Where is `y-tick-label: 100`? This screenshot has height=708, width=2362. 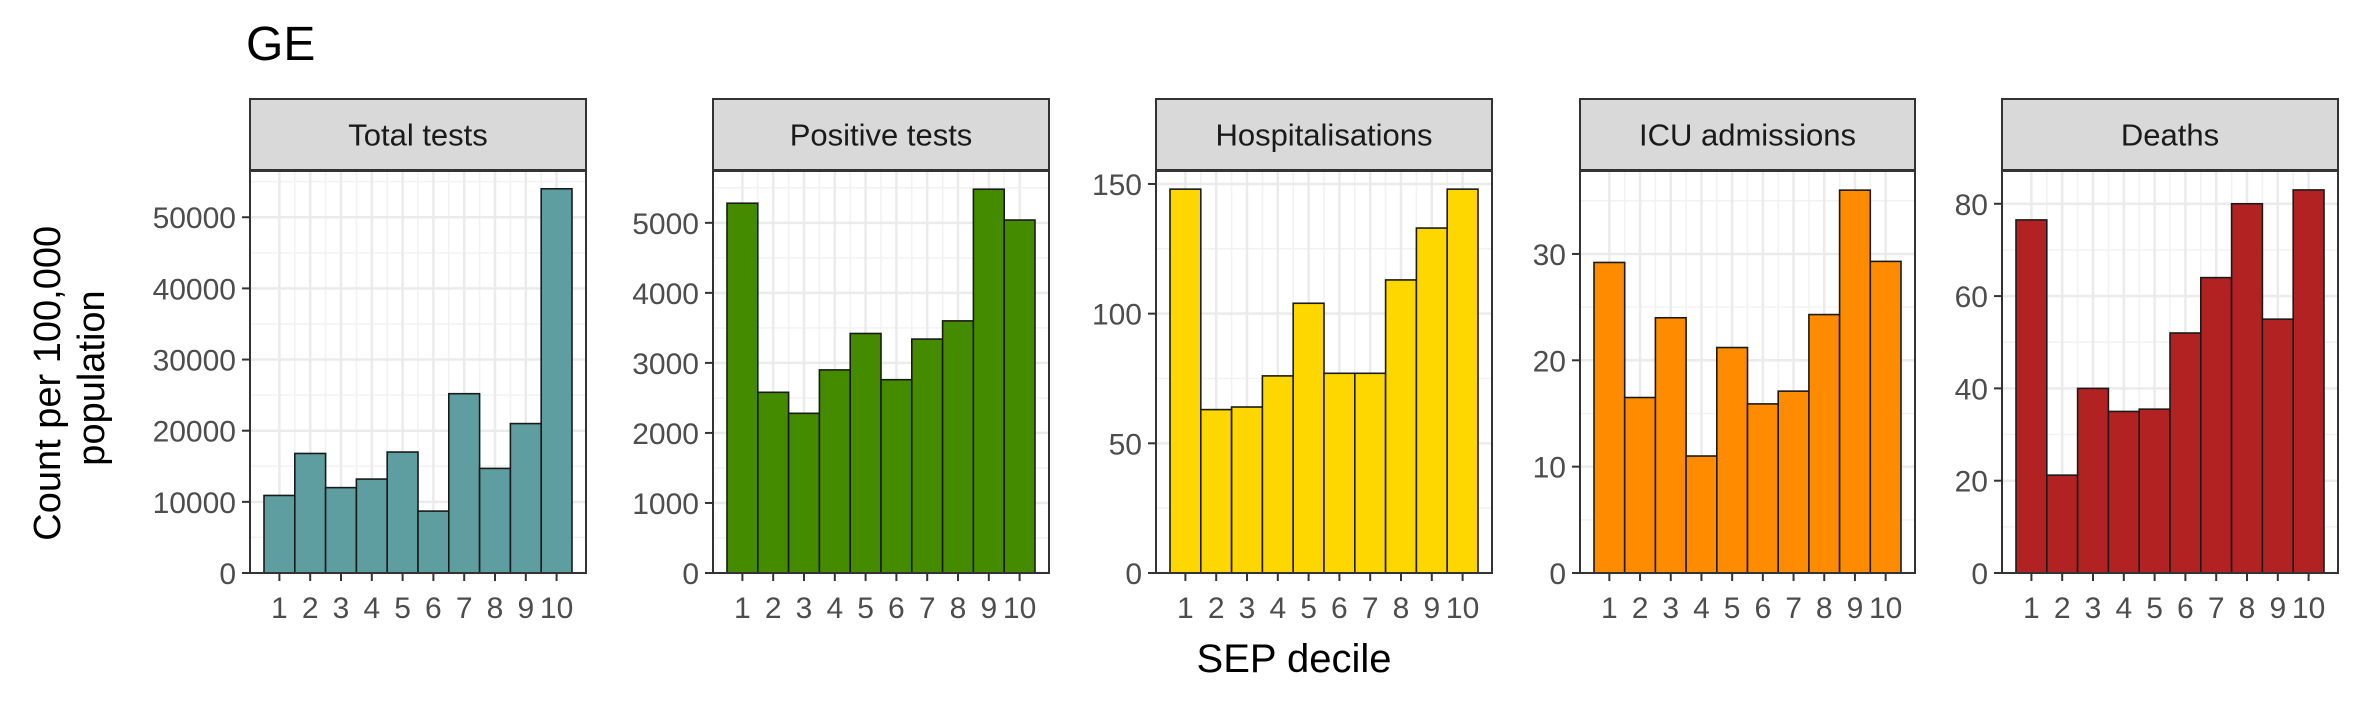 y-tick-label: 100 is located at coordinates (1117, 315).